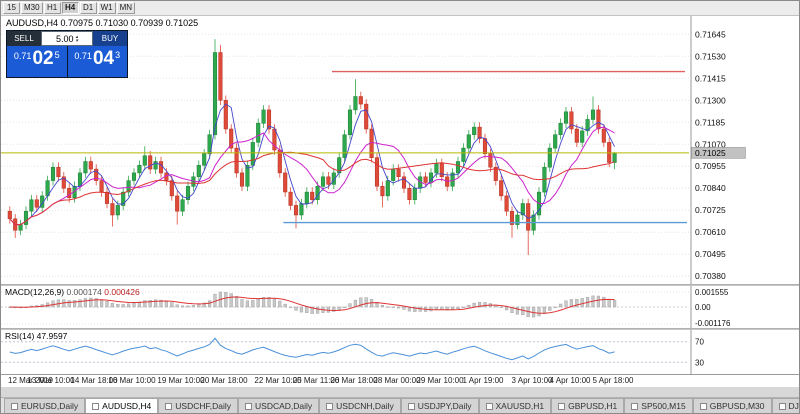 The image size is (800, 414). Describe the element at coordinates (110, 38) in the screenshot. I see `buy-button: BUY` at that location.